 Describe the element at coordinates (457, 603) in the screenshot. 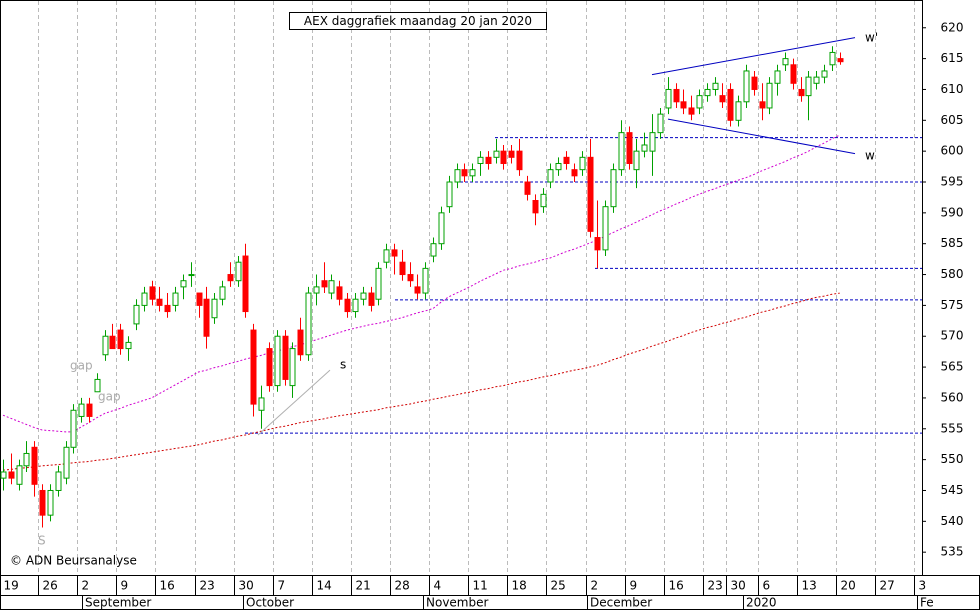

I see `month-label: November` at that location.